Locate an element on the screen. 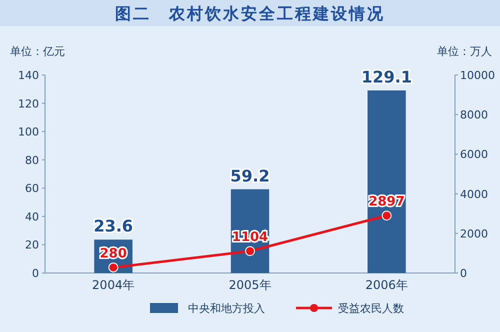 Image resolution: width=500 pixels, height=332 pixels. x-tick-label: 2005年 is located at coordinates (250, 285).